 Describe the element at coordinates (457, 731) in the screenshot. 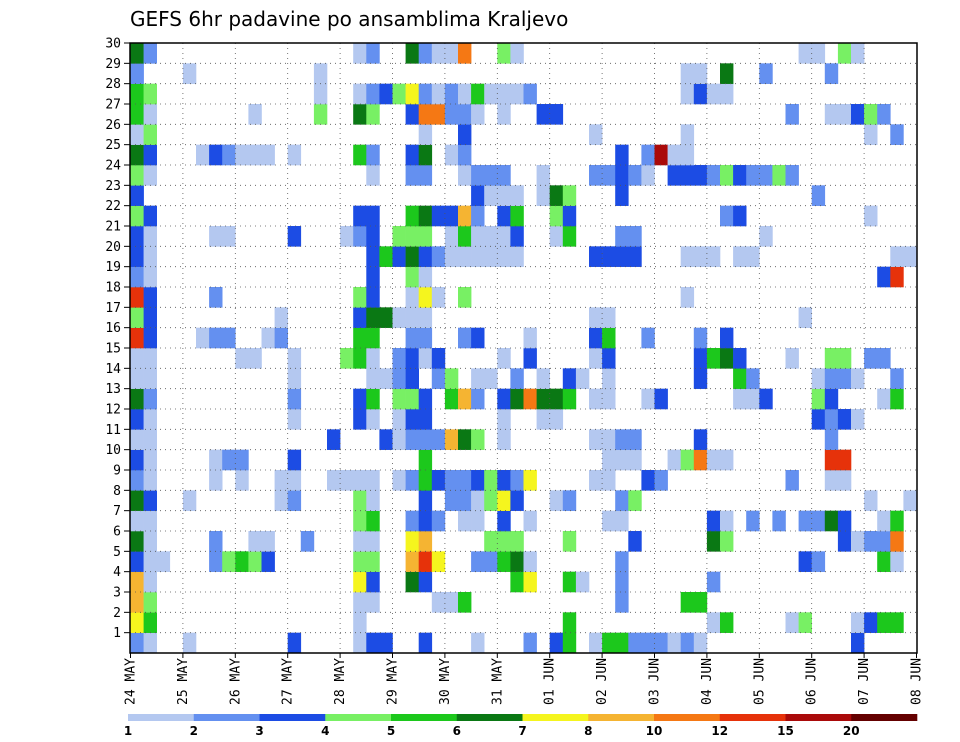

I see `legend-label: 6` at that location.